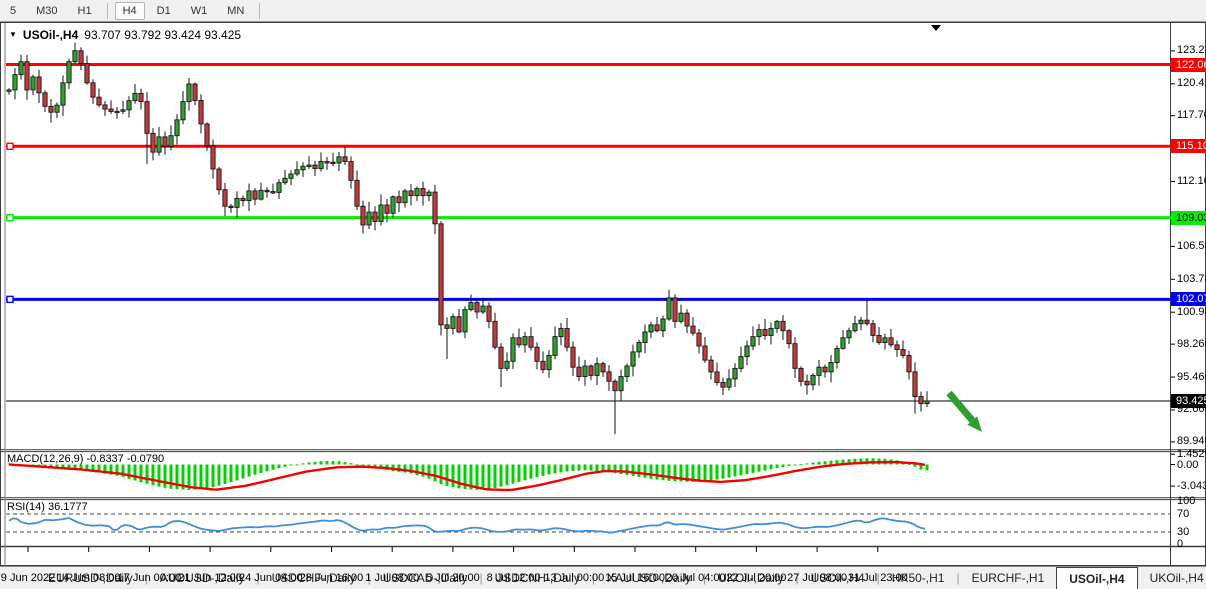  I want to click on tab-eurchfh1: EURCHF-,H1, so click(1008, 578).